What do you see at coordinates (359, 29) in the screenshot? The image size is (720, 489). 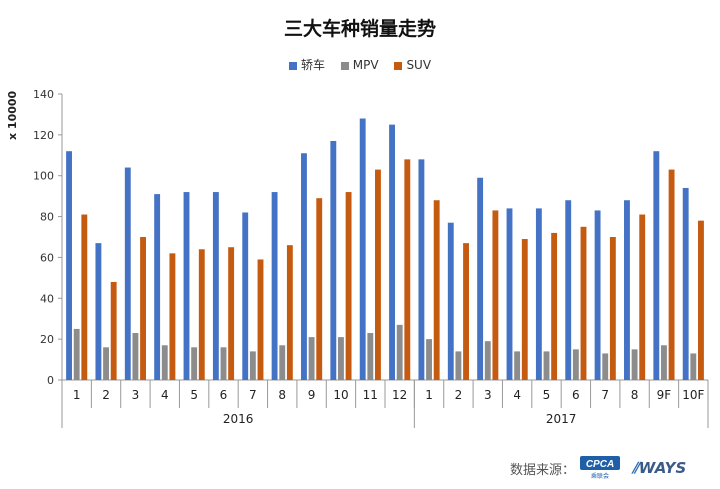 I see `chart-title: 三大车种销量走势` at bounding box center [359, 29].